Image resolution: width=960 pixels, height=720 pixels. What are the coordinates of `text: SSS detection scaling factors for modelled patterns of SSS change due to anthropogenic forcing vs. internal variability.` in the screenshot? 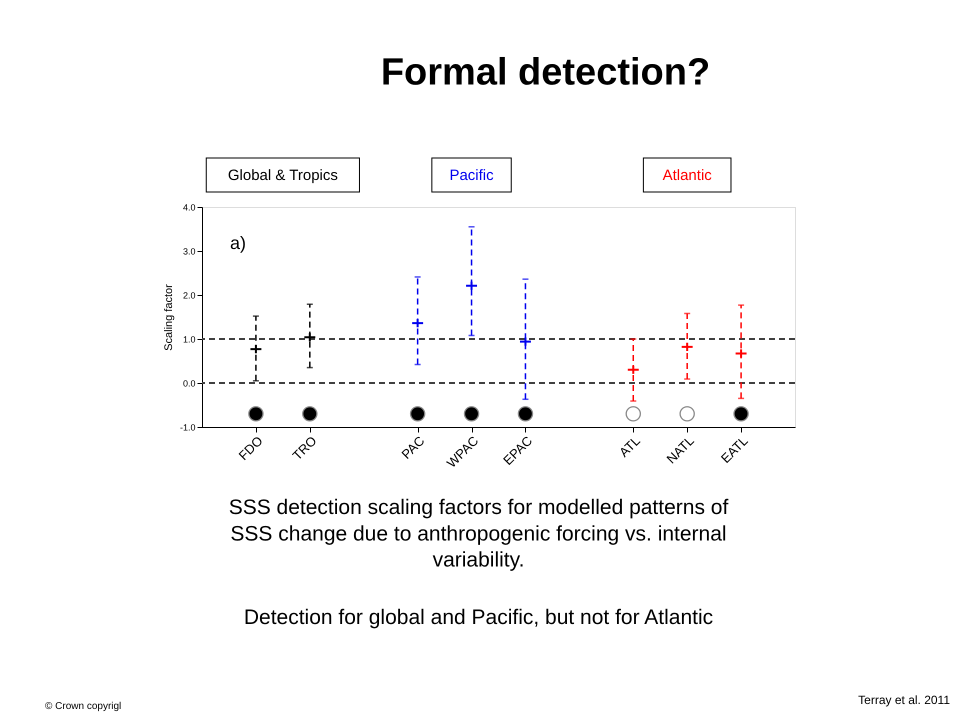 It's located at (478, 534).